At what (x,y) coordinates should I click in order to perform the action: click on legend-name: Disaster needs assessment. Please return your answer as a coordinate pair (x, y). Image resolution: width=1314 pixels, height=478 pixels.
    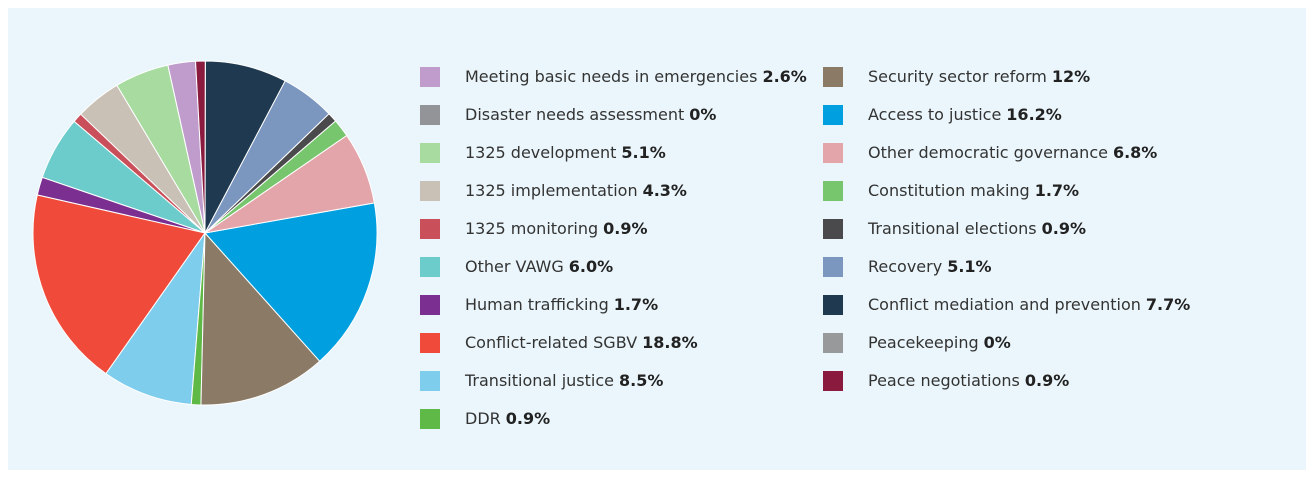
    Looking at the image, I should click on (574, 114).